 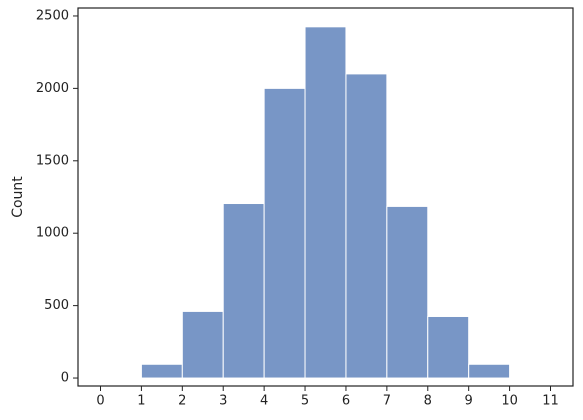 What do you see at coordinates (509, 401) in the screenshot?
I see `x-tick-label: 10` at bounding box center [509, 401].